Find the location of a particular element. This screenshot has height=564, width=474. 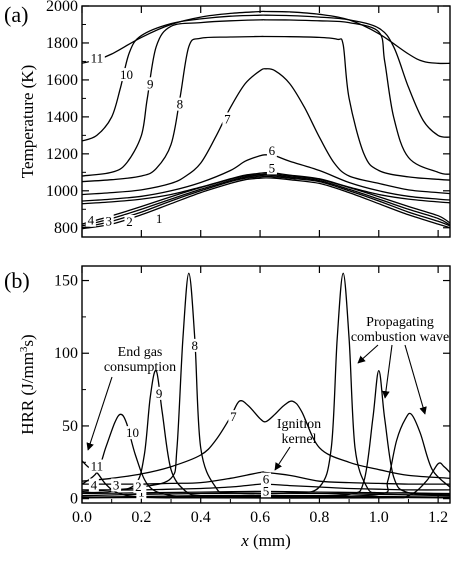

panel-a-curve-label-10: 10 is located at coordinates (126, 74).